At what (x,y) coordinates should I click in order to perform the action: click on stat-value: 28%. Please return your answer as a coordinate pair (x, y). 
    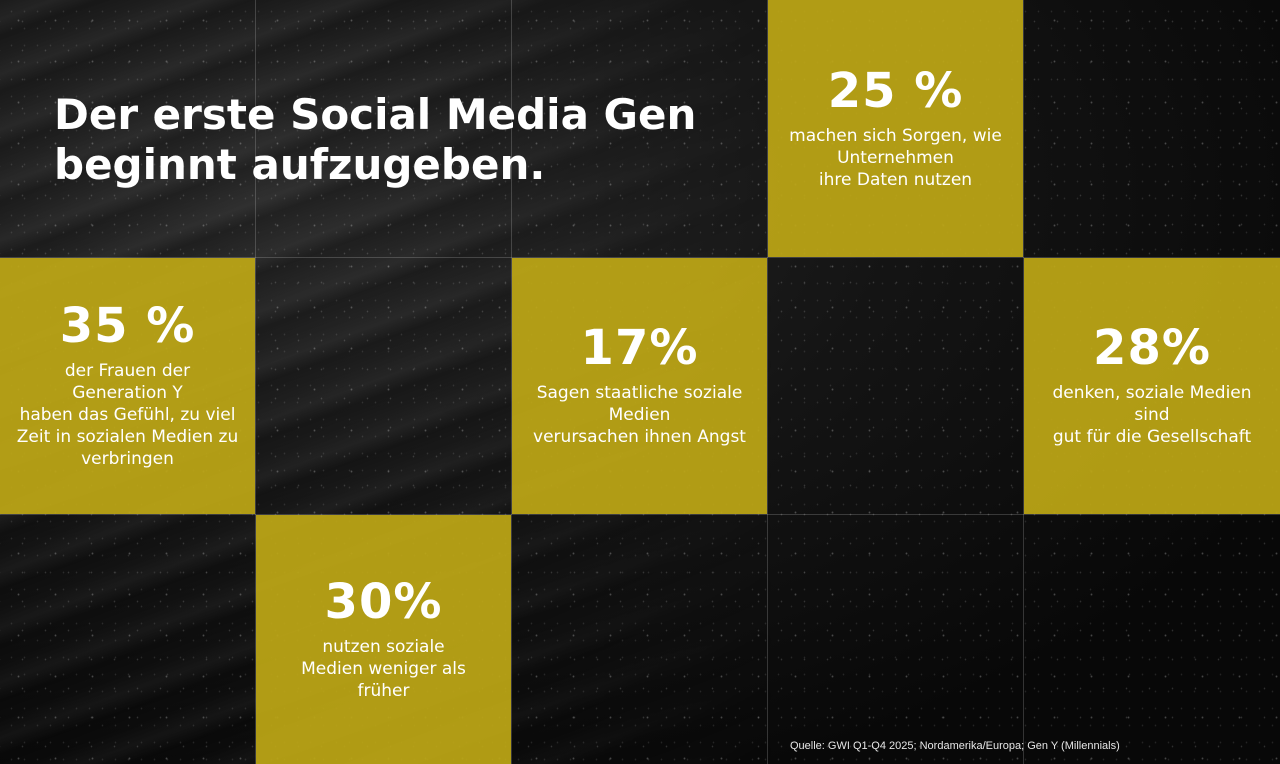
    Looking at the image, I should click on (1152, 348).